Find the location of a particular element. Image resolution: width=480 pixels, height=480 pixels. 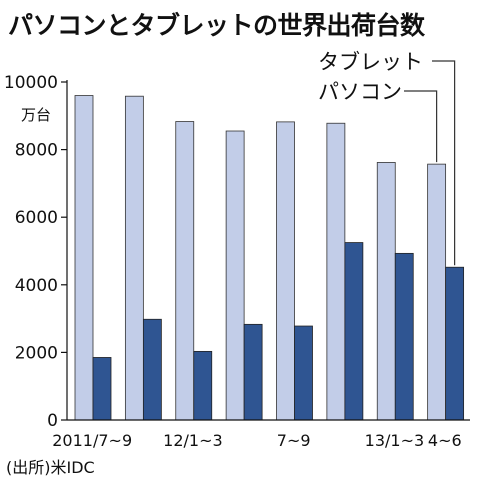

x-tick-label: 4~6 is located at coordinates (445, 440).